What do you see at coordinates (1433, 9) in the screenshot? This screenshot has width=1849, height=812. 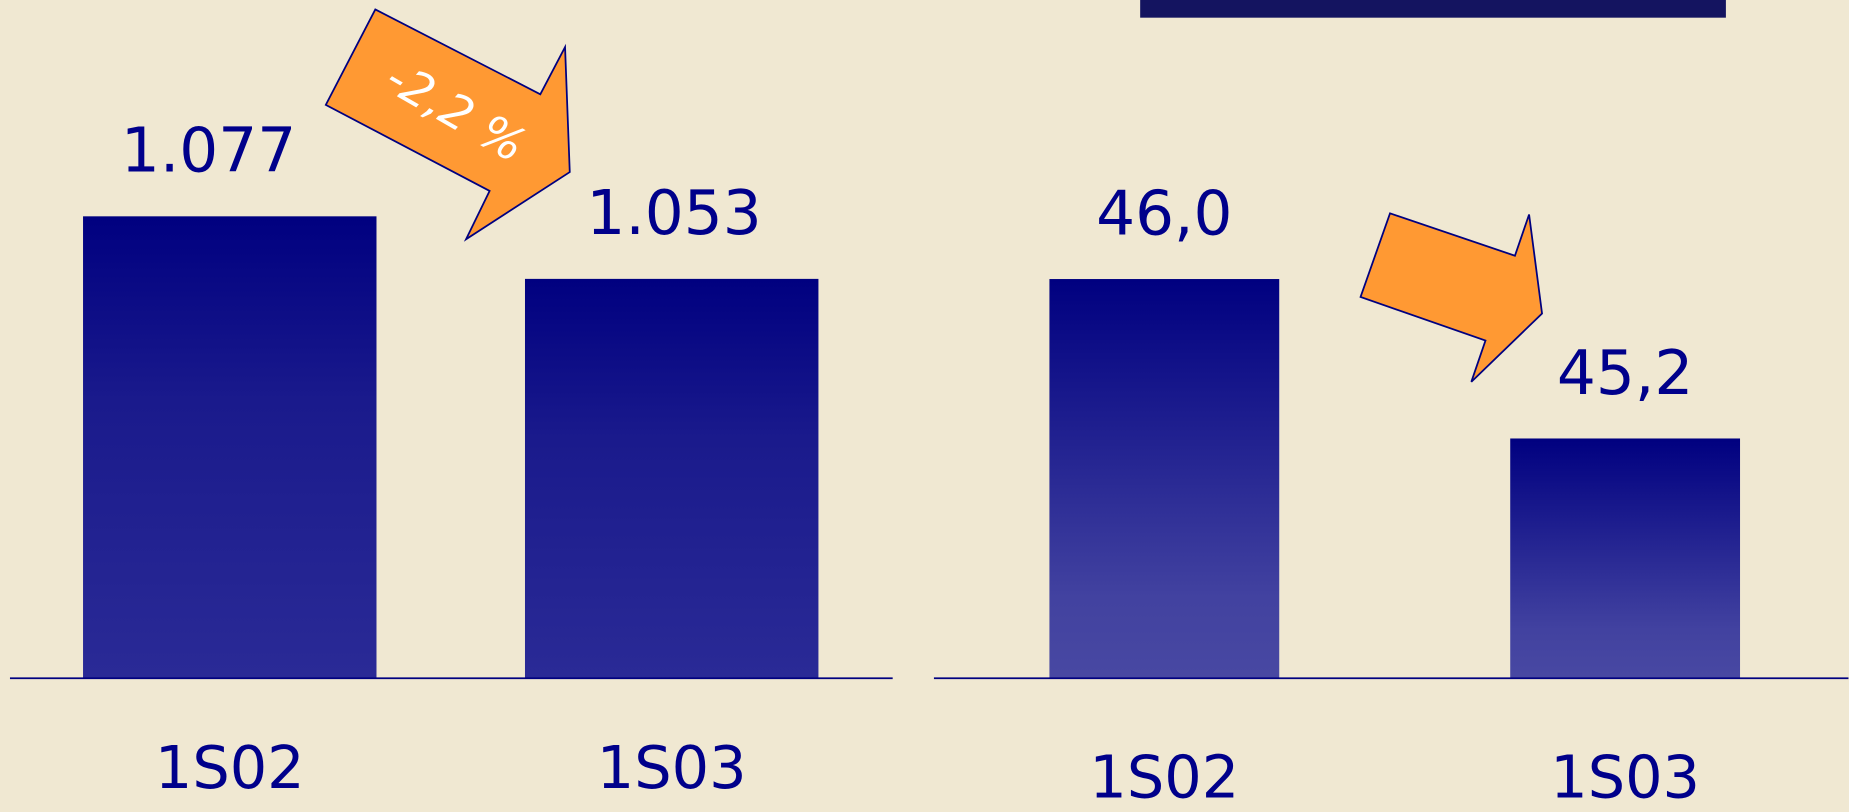 I see `header-bar` at bounding box center [1433, 9].